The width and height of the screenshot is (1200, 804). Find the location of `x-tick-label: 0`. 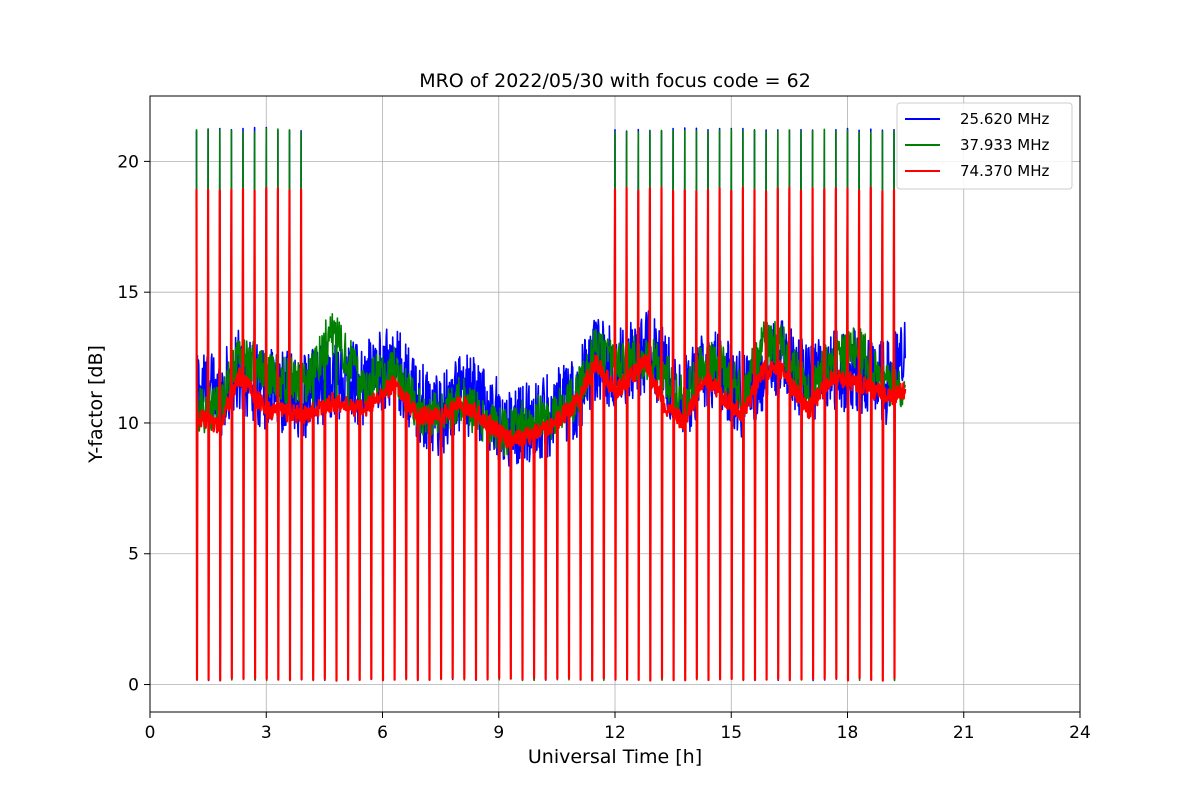

x-tick-label: 0 is located at coordinates (150, 733).